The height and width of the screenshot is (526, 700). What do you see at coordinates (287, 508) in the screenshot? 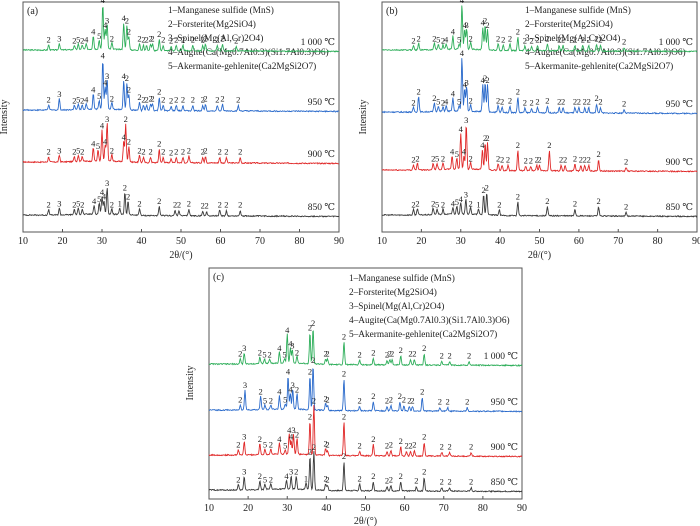
I see `x-tick-label: 30` at bounding box center [287, 508].